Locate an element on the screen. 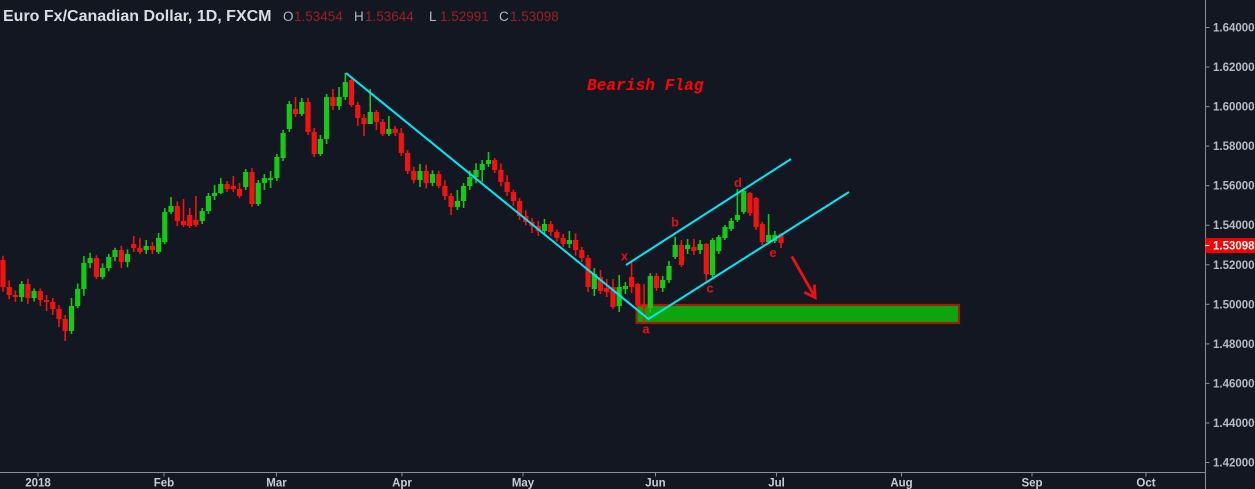 This screenshot has width=1255, height=489. svg-text: 1.62000 is located at coordinates (1234, 68).